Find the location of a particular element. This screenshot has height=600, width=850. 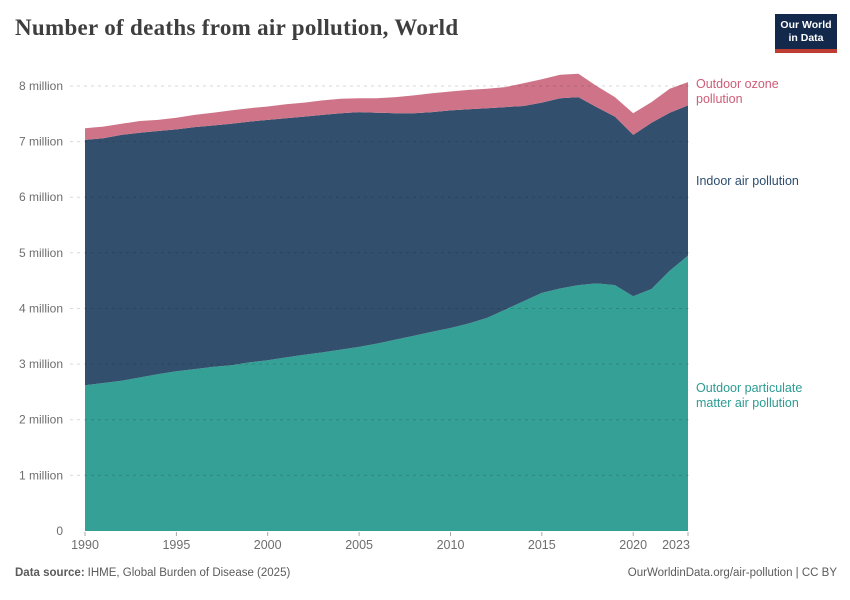

x-axis-tick-label: 2020 is located at coordinates (633, 545).